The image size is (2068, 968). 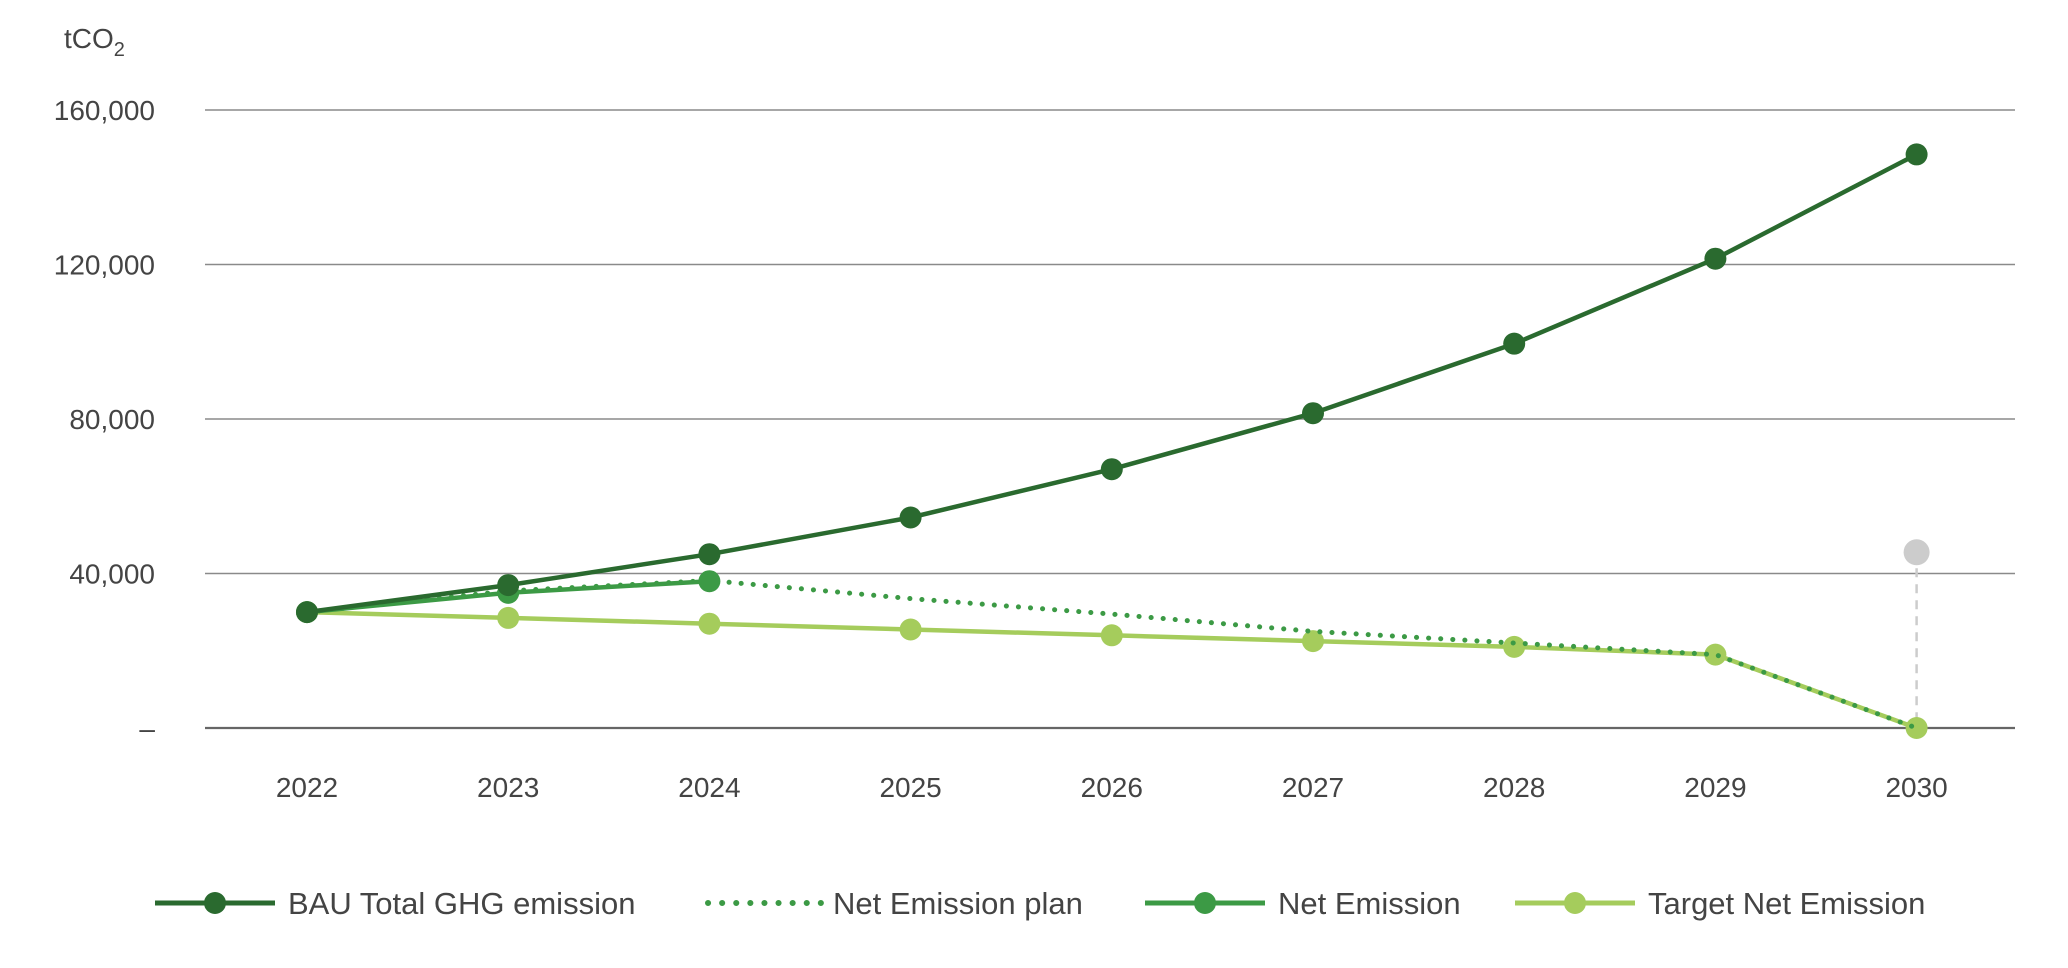 I want to click on series-target-net-emission, so click(x=1112, y=670).